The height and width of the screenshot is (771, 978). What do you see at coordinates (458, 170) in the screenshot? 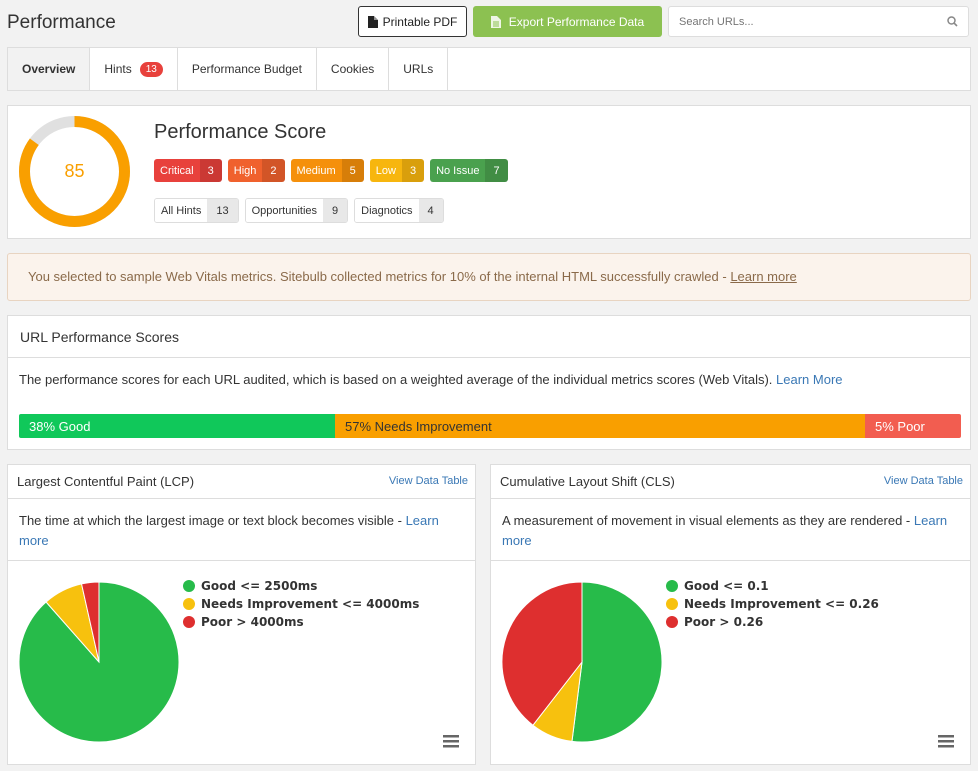
I see `sev-label: No Issue` at bounding box center [458, 170].